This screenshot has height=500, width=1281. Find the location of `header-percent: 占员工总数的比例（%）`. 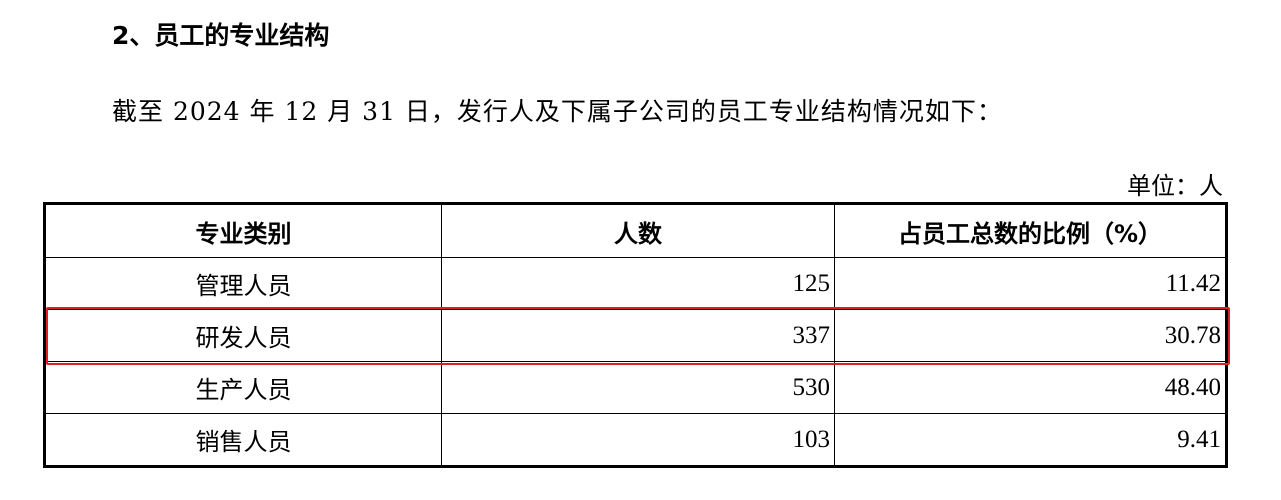

header-percent: 占员工总数的比例（%） is located at coordinates (1030, 230).